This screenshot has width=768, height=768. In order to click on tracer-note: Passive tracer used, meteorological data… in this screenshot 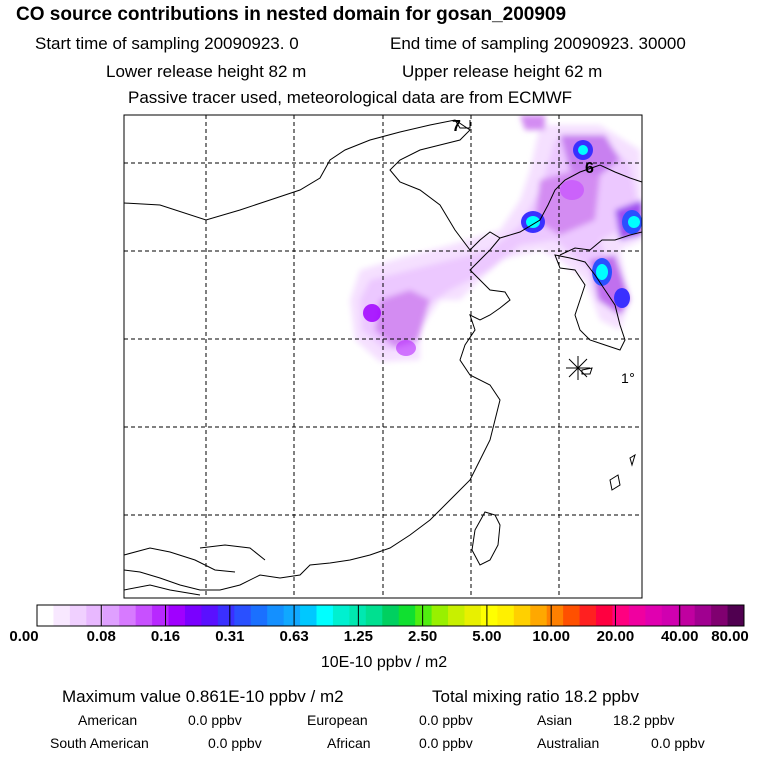, I will do `click(350, 97)`.